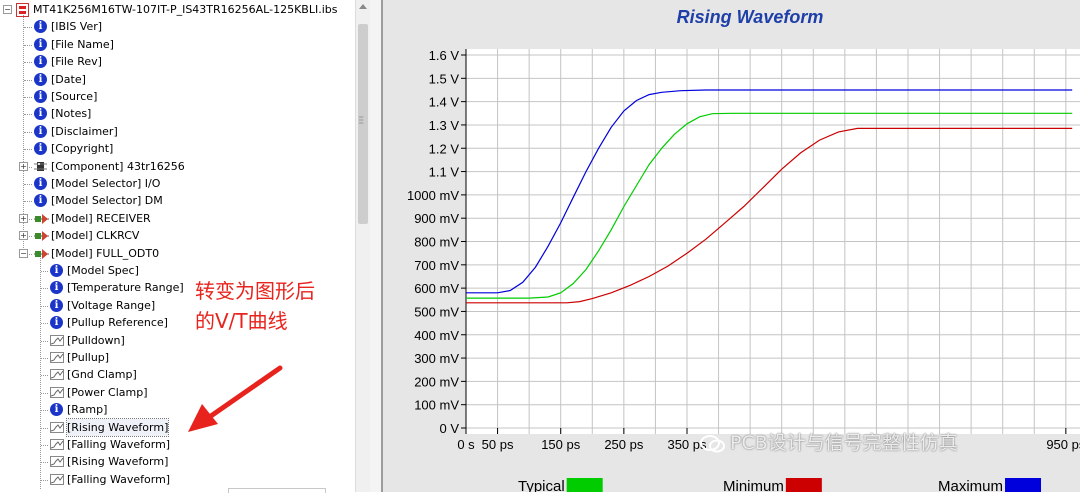 Image resolution: width=1080 pixels, height=493 pixels. What do you see at coordinates (105, 253) in the screenshot?
I see `tree-item-label: [Model] FULL_ODT0` at bounding box center [105, 253].